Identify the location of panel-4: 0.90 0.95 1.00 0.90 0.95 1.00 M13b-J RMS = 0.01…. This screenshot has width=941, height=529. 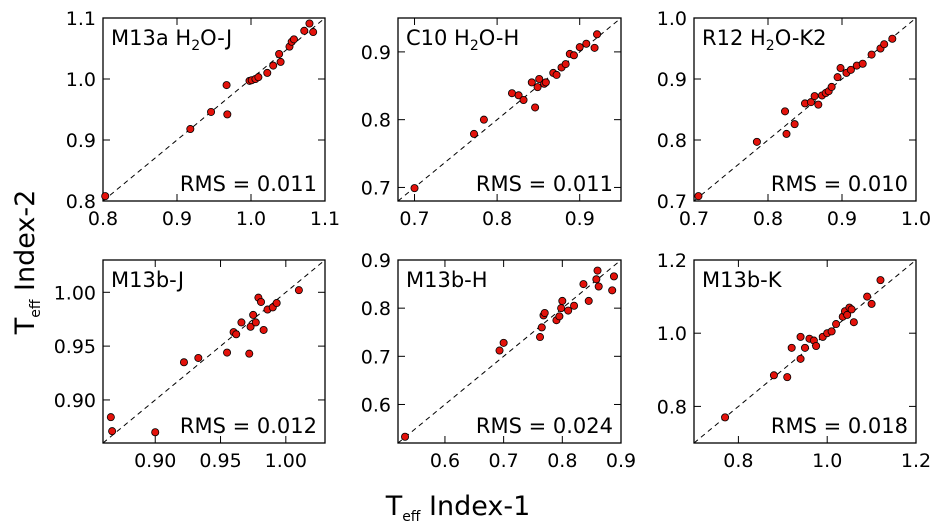
(190, 365).